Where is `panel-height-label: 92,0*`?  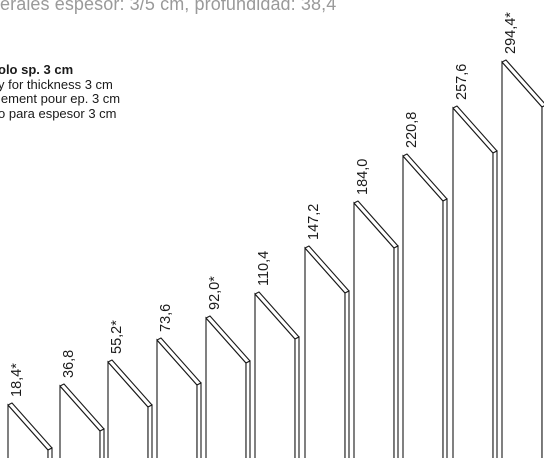
panel-height-label: 92,0* is located at coordinates (215, 293).